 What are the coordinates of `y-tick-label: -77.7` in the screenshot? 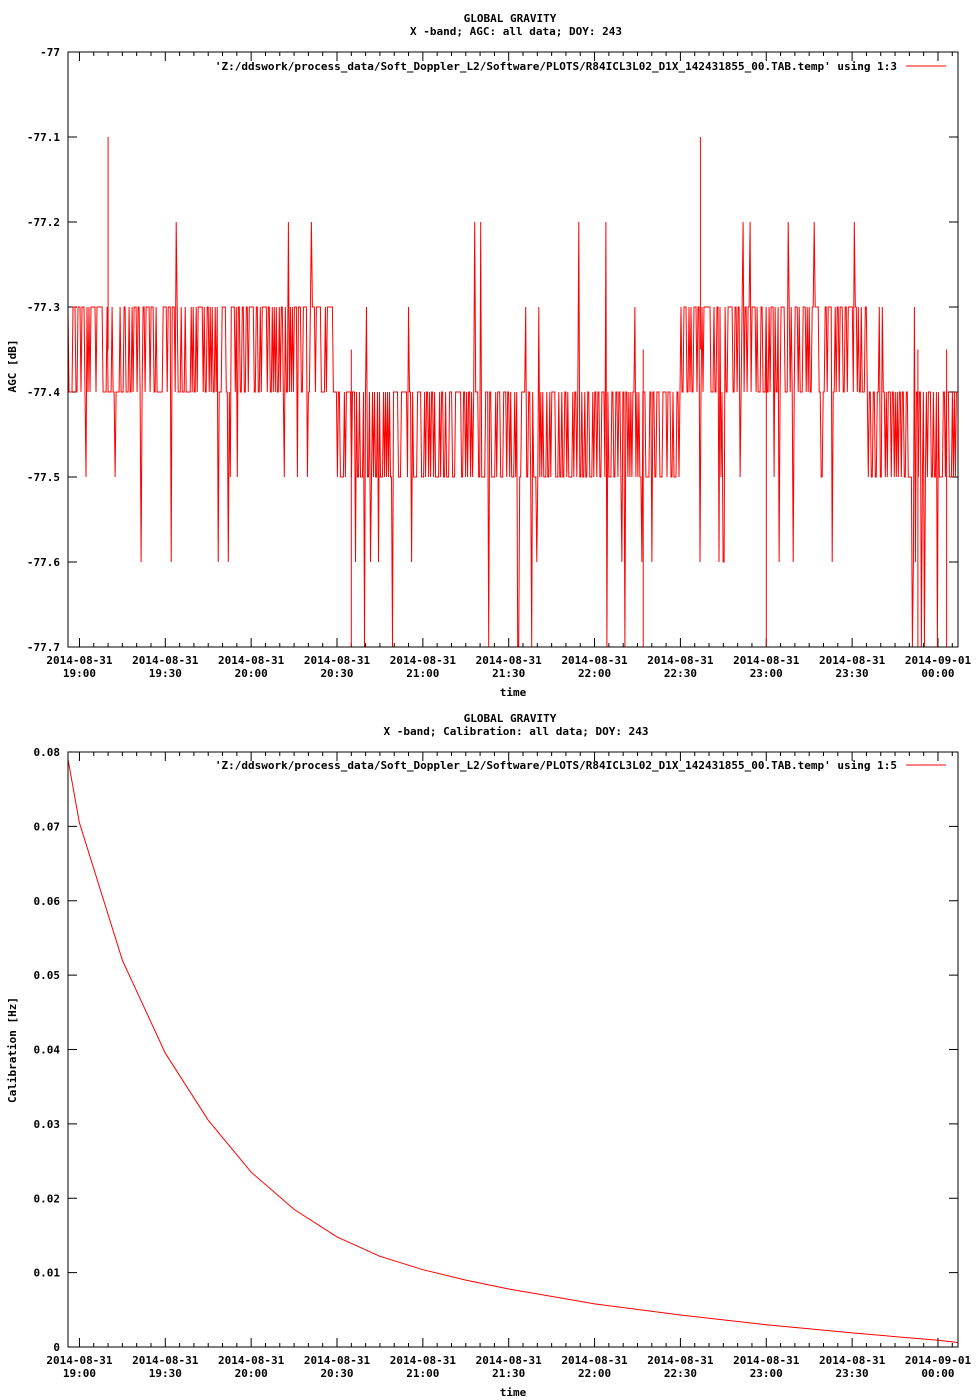 It's located at (43, 647).